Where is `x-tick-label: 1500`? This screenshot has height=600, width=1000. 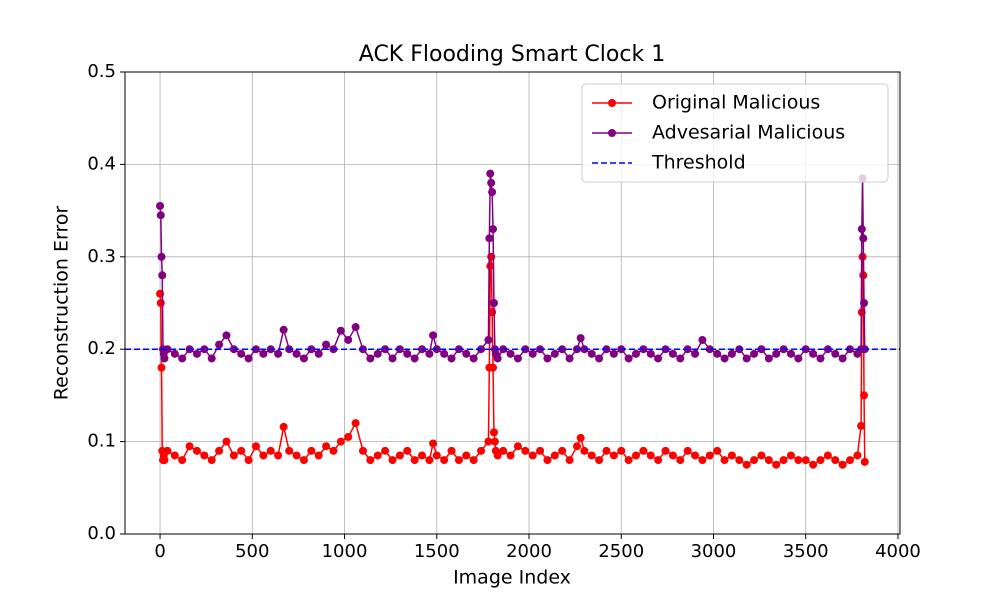
x-tick-label: 1500 is located at coordinates (437, 551).